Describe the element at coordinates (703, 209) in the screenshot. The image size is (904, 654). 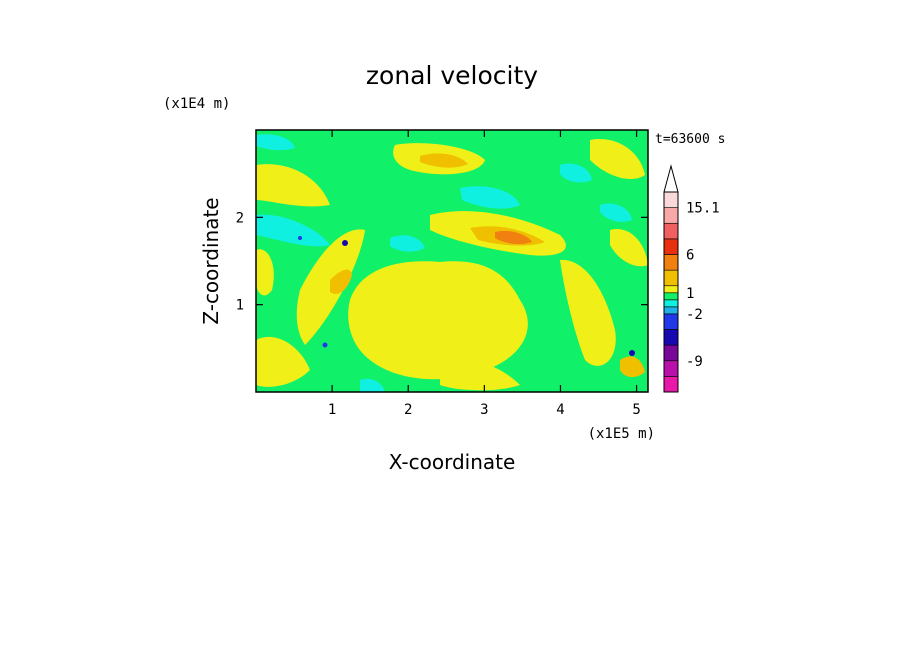
I see `colorbar-label: 15.1` at that location.